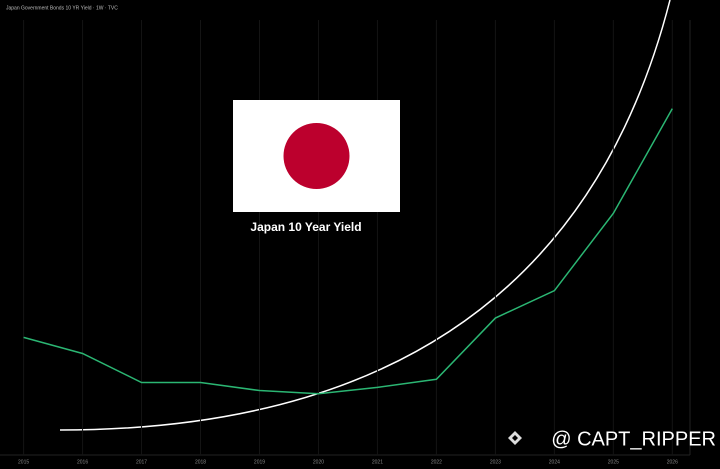 The image size is (720, 469). Describe the element at coordinates (23, 462) in the screenshot. I see `x-tick-label: 2015` at that location.